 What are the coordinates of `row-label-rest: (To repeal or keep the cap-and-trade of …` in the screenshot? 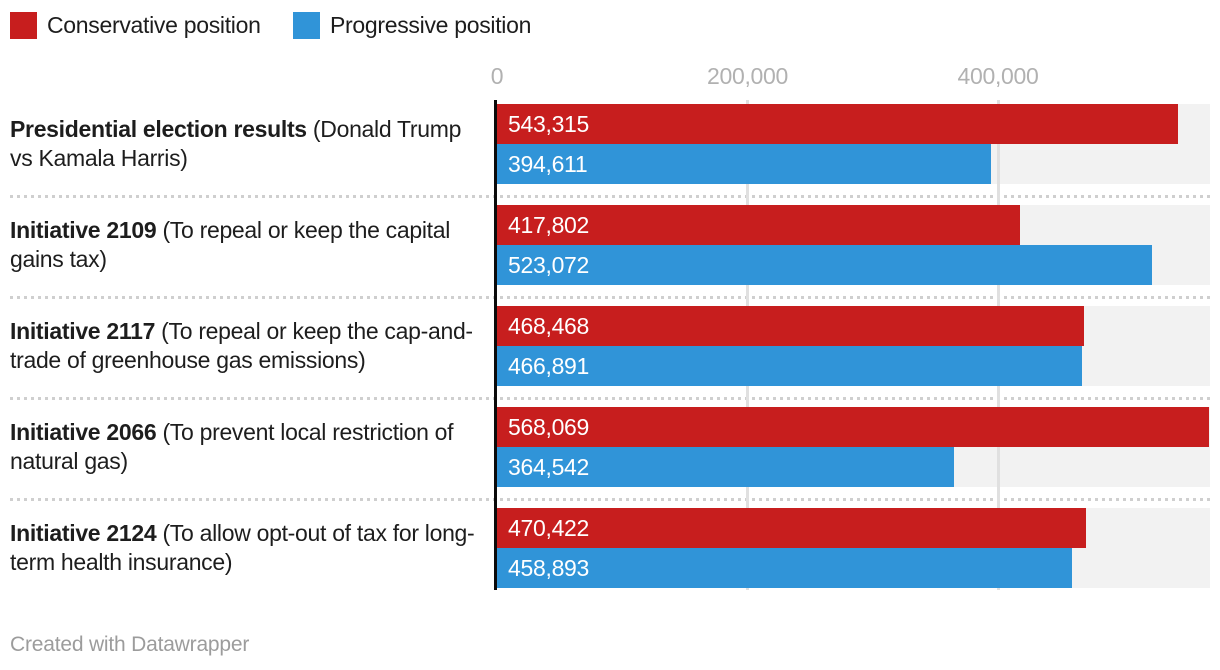 It's located at (241, 345).